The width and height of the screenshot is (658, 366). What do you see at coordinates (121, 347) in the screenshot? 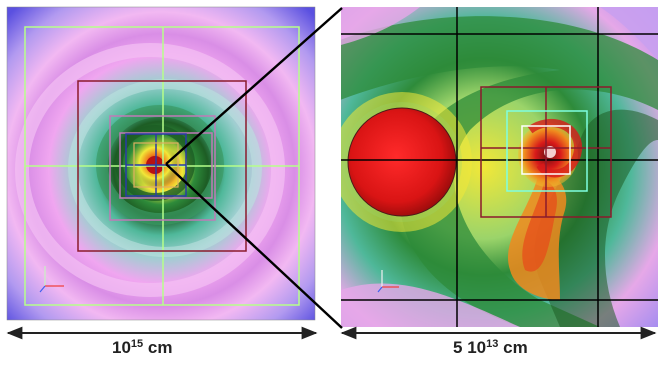
I see `left-scale-base: 10` at bounding box center [121, 347].